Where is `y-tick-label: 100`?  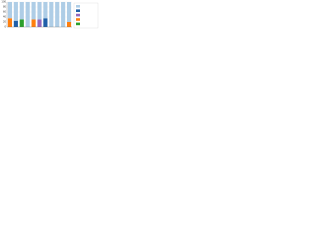
y-tick-label: 100 is located at coordinates (3, 2).